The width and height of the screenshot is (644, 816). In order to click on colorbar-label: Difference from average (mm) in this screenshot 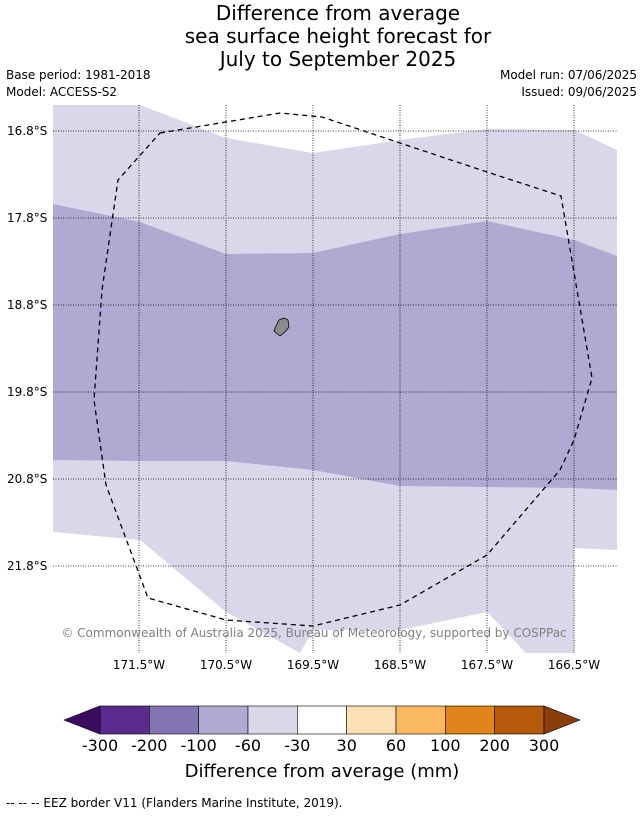, I will do `click(322, 771)`.